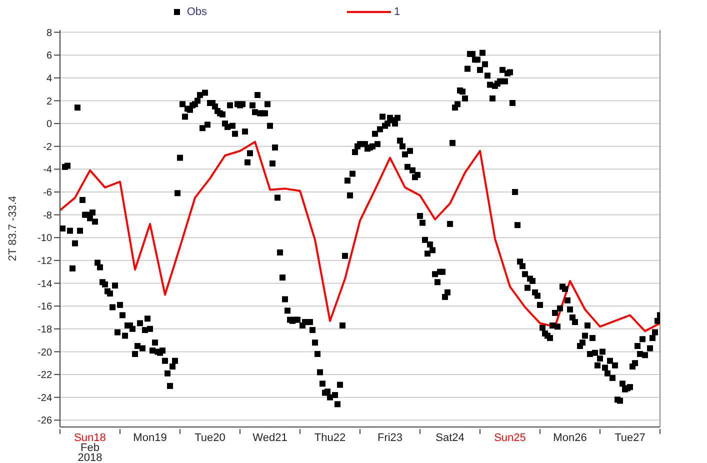  What do you see at coordinates (570, 438) in the screenshot?
I see `x-tick-label: Mon26` at bounding box center [570, 438].